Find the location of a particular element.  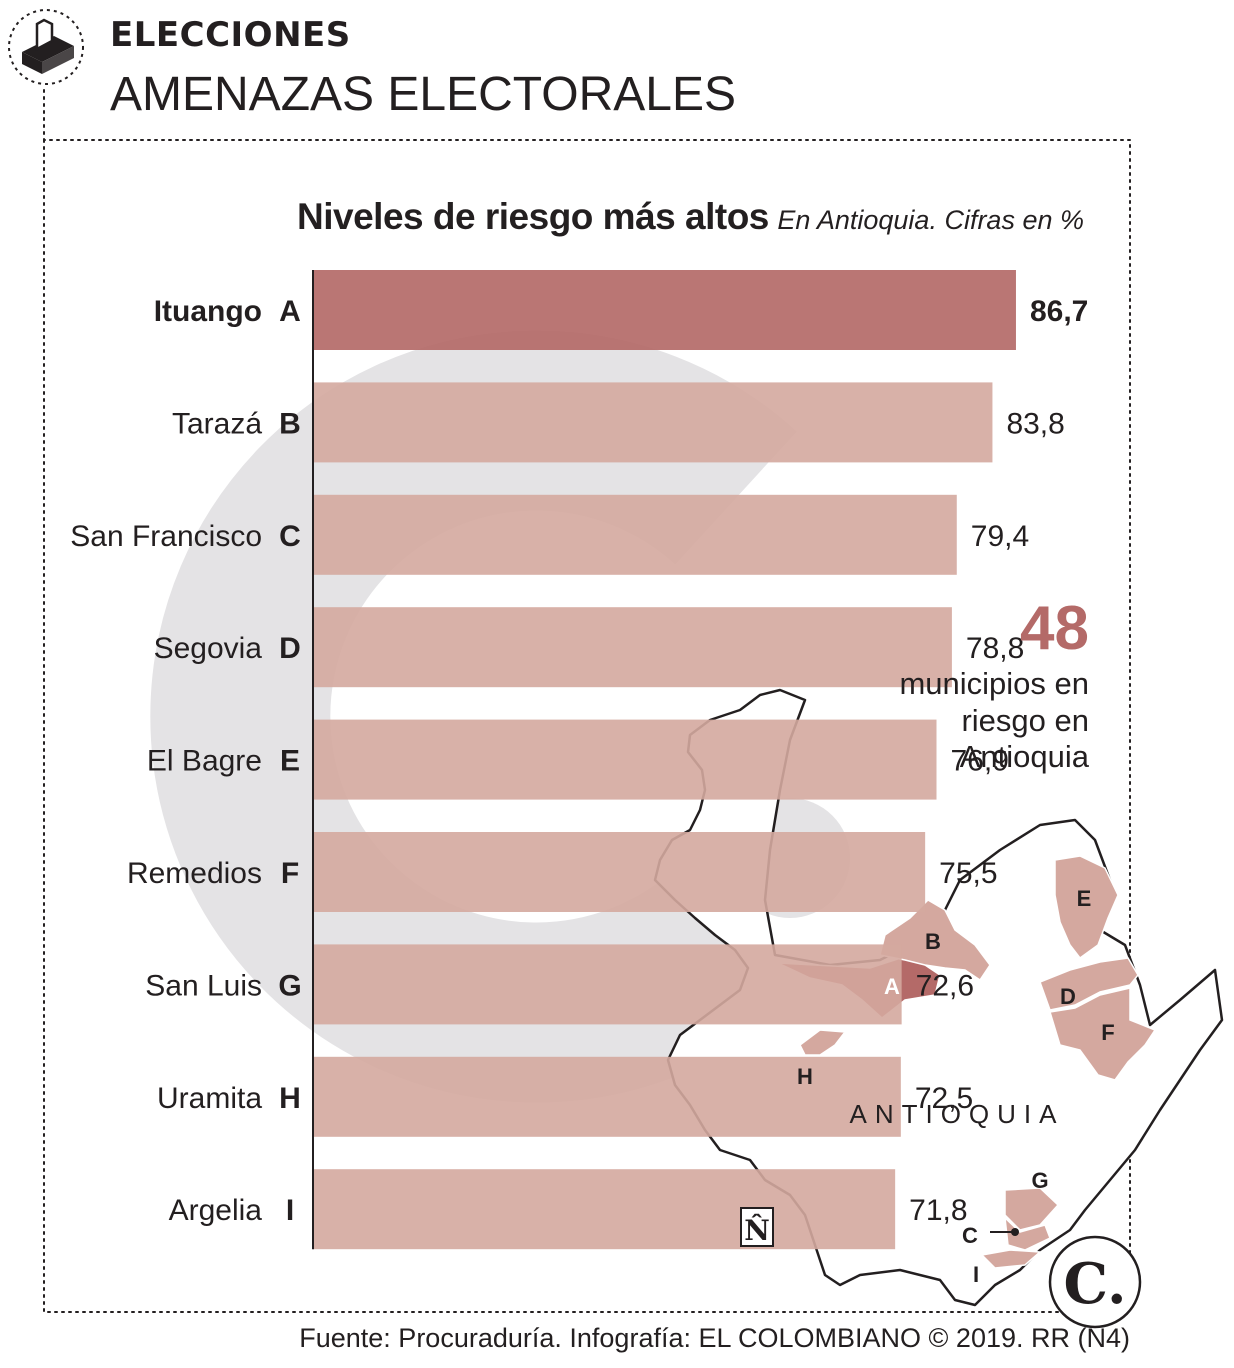

category-key: C is located at coordinates (290, 536).